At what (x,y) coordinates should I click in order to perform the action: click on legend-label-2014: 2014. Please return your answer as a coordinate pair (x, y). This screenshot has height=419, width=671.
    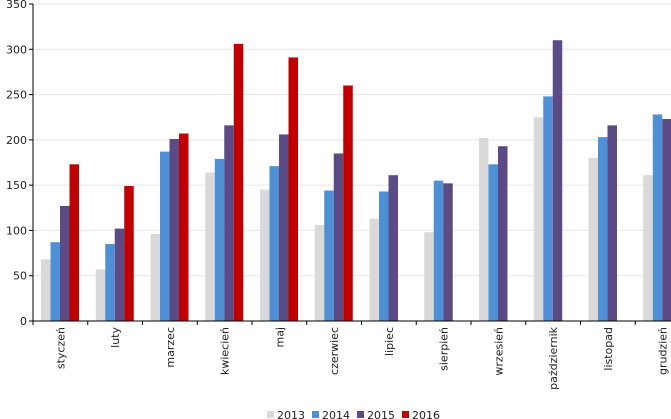
    Looking at the image, I should click on (336, 414).